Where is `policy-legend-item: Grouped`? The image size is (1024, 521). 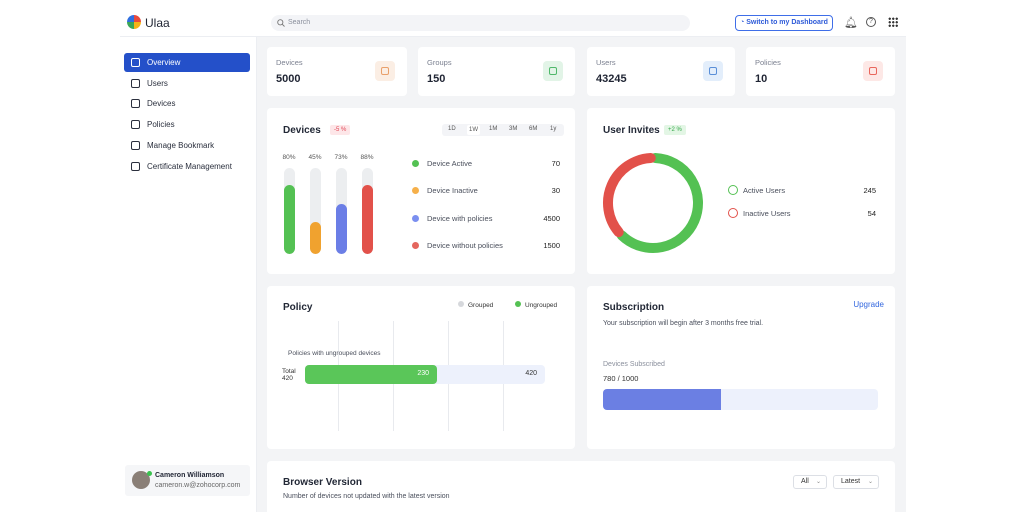 policy-legend-item: Grouped is located at coordinates (475, 305).